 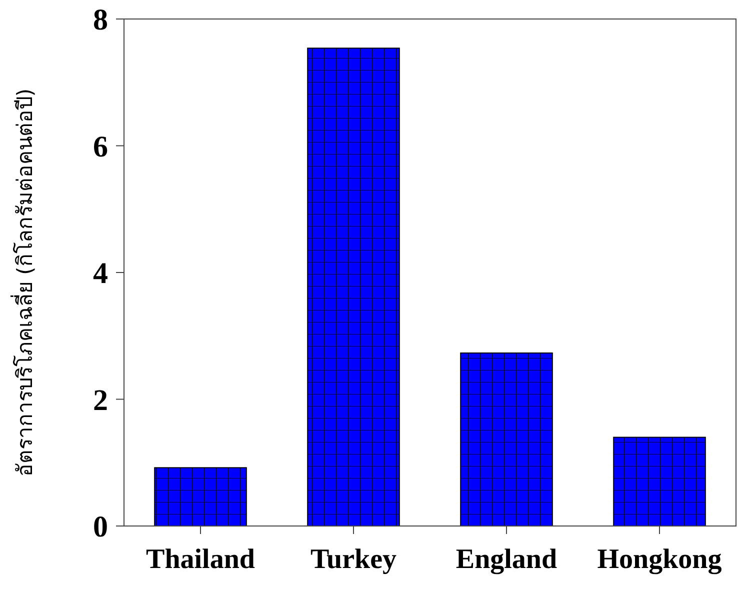 I want to click on x-tick-label: Thailand, so click(x=201, y=559).